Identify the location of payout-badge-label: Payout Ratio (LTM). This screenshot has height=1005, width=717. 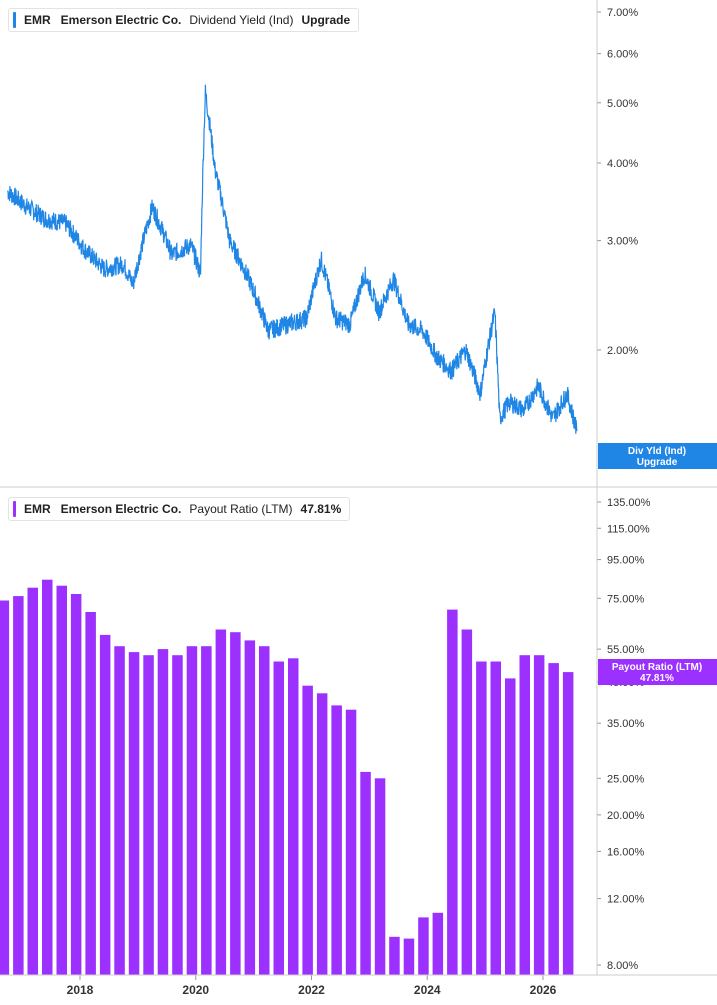
(657, 667).